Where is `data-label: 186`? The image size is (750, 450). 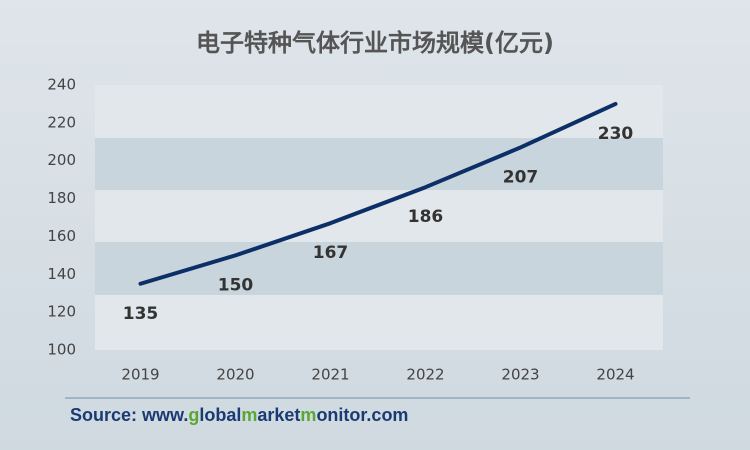
data-label: 186 is located at coordinates (426, 217).